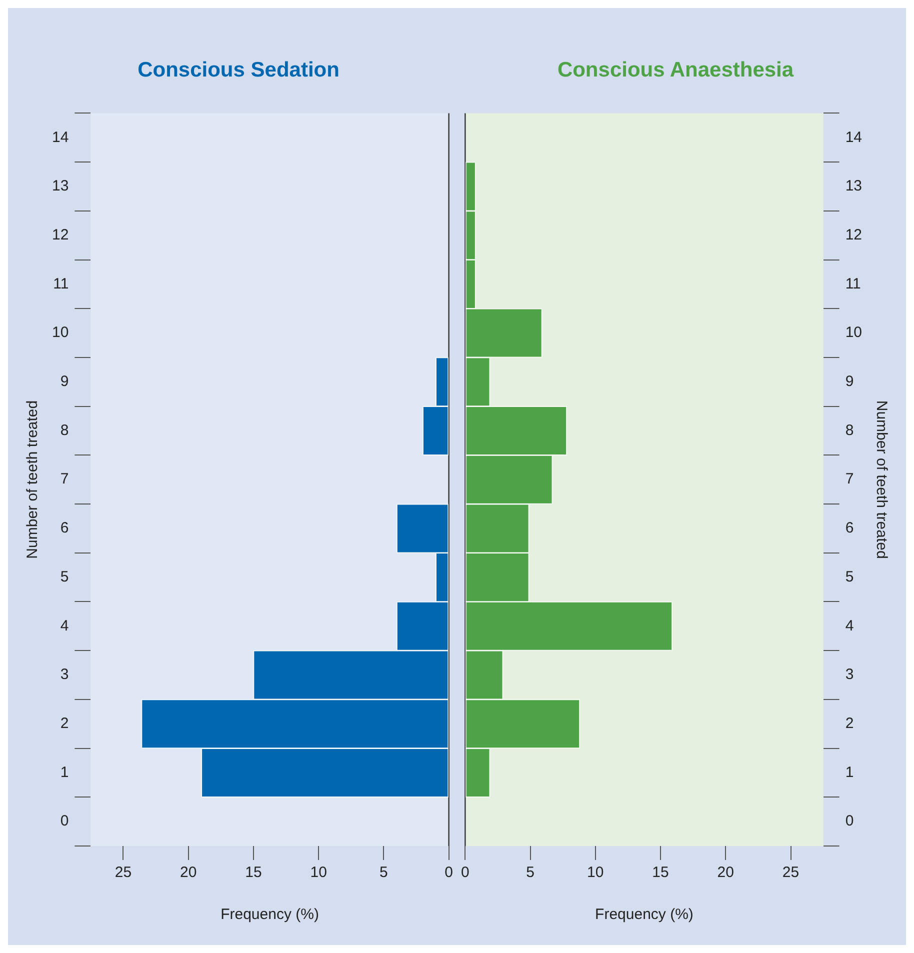  I want to click on chart-title: Conscious Sedation, so click(239, 70).